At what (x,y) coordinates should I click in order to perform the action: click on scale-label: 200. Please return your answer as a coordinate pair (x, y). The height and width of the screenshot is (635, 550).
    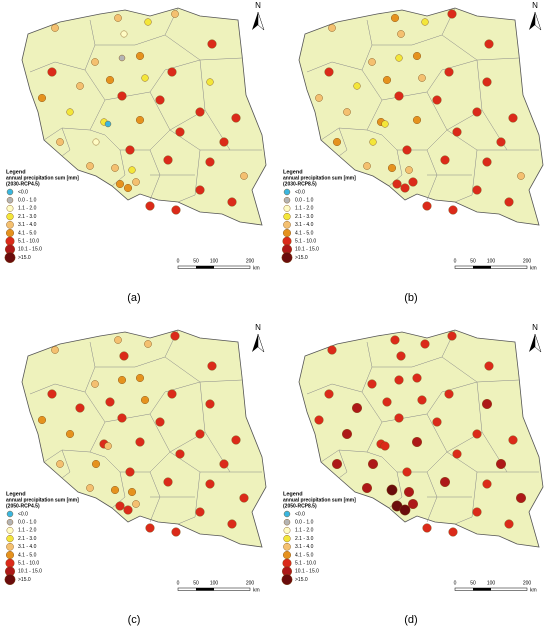
    Looking at the image, I should click on (527, 583).